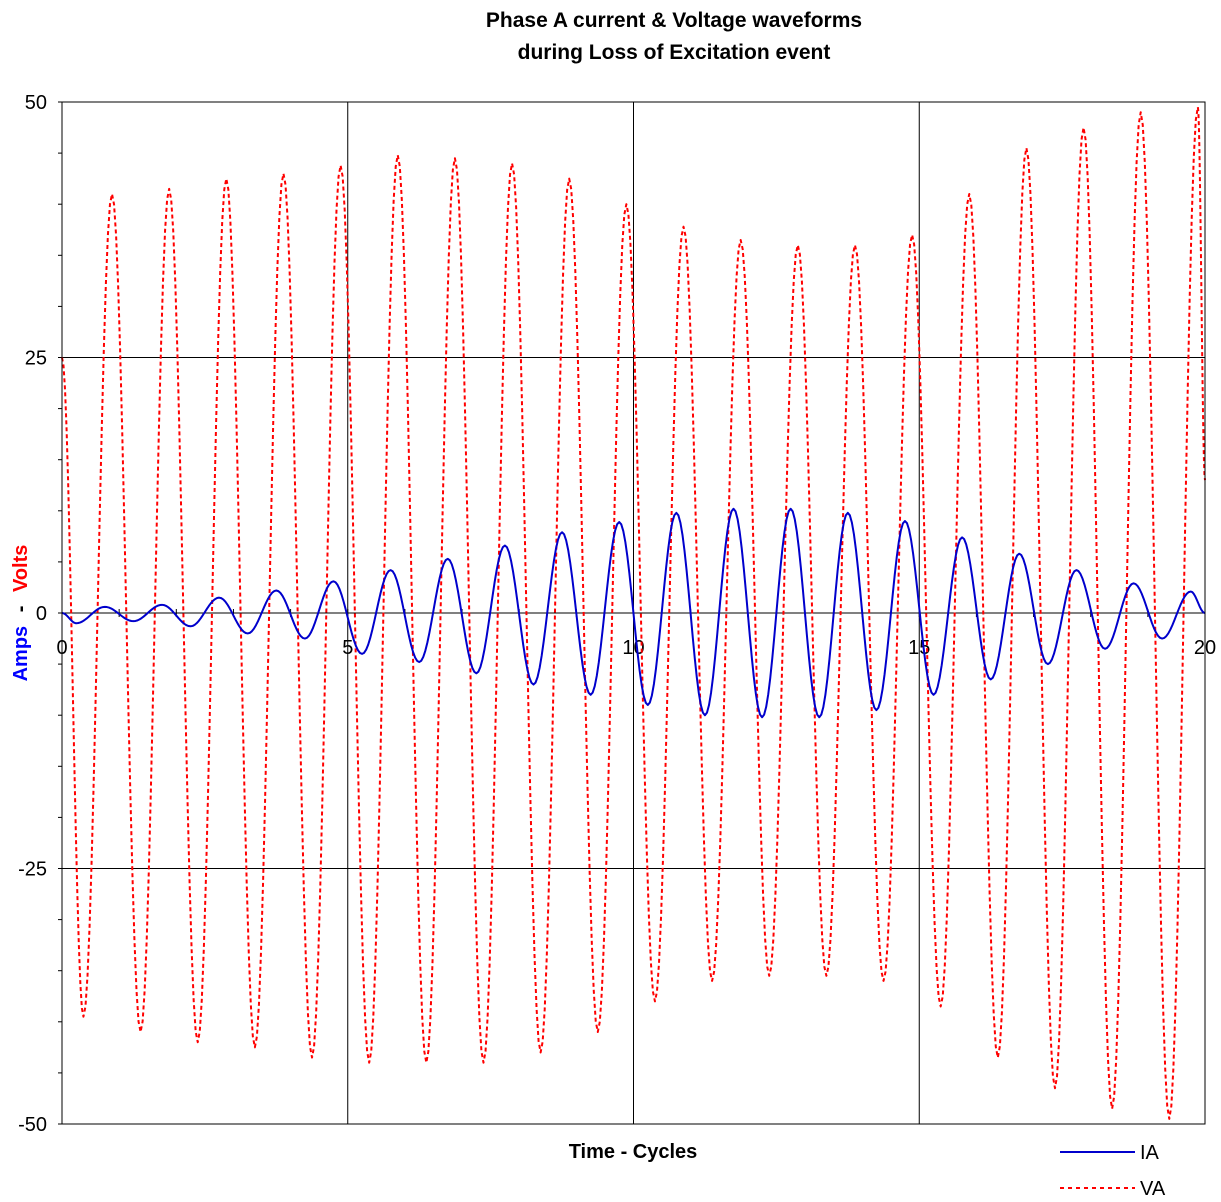 This screenshot has width=1221, height=1202. What do you see at coordinates (32, 870) in the screenshot?
I see `y-tick-label-3: -25` at bounding box center [32, 870].